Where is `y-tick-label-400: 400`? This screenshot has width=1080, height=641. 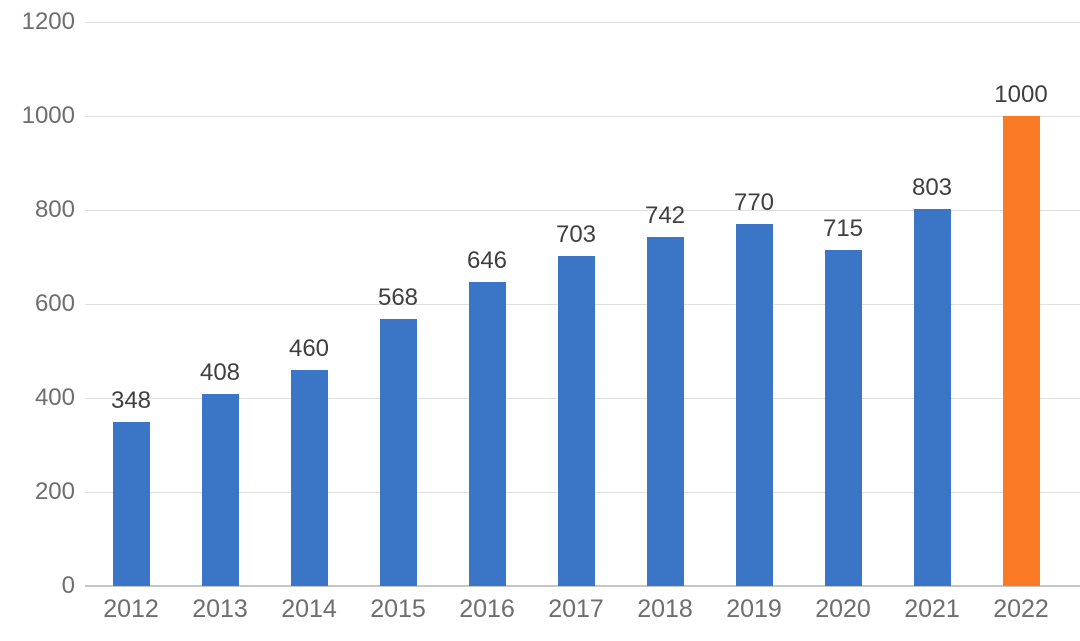 y-tick-label-400: 400 is located at coordinates (54, 397).